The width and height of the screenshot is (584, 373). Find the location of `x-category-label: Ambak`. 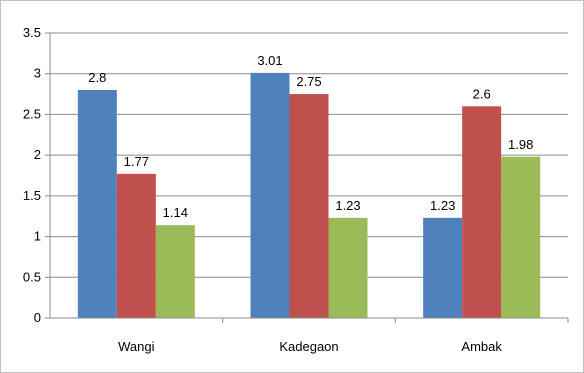

x-category-label: Ambak is located at coordinates (481, 346).